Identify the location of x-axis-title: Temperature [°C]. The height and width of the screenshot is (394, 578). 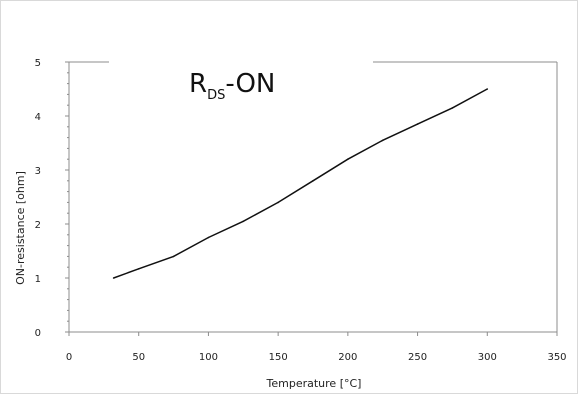
(314, 383).